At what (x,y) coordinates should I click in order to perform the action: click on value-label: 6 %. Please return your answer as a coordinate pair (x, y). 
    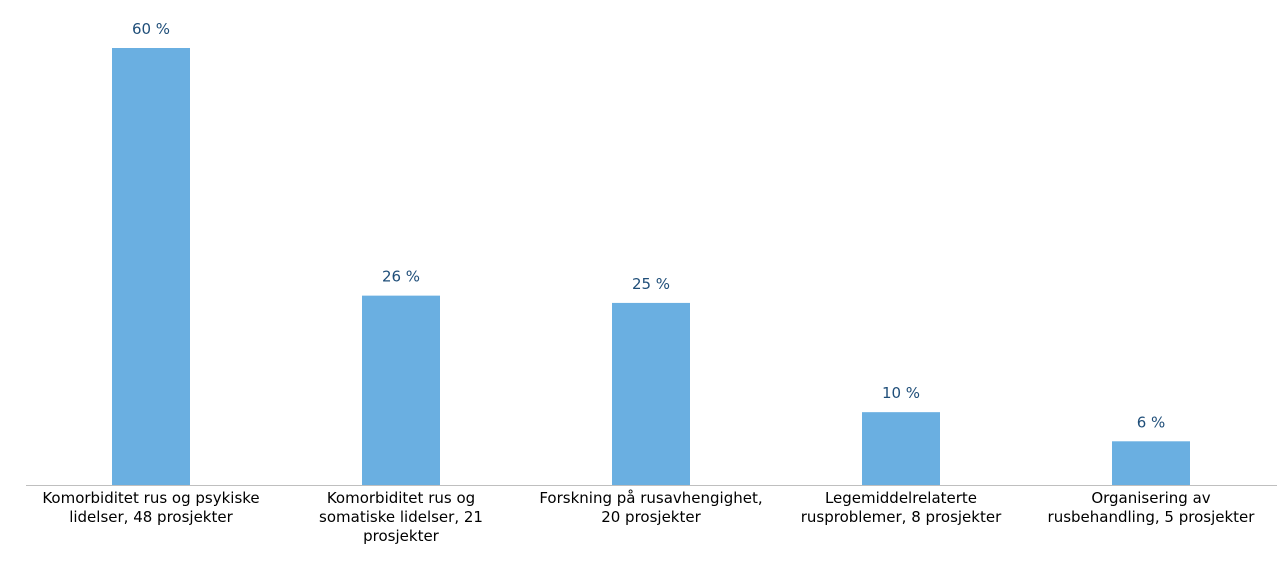
    Looking at the image, I should click on (1151, 422).